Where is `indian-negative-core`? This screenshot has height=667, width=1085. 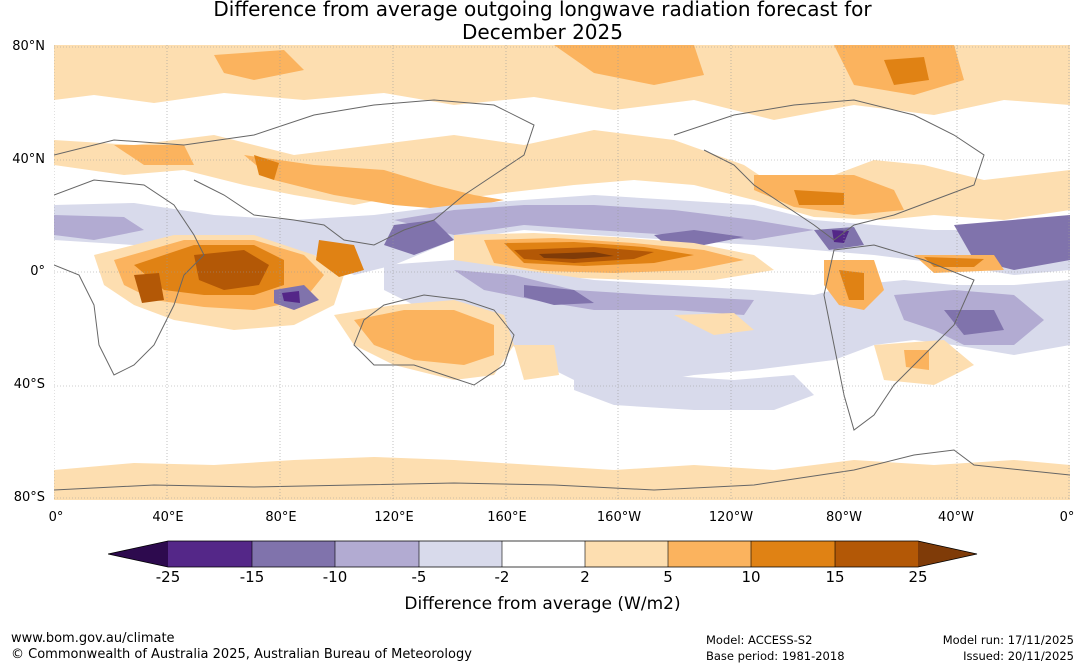
indian-negative-core is located at coordinates (291, 297).